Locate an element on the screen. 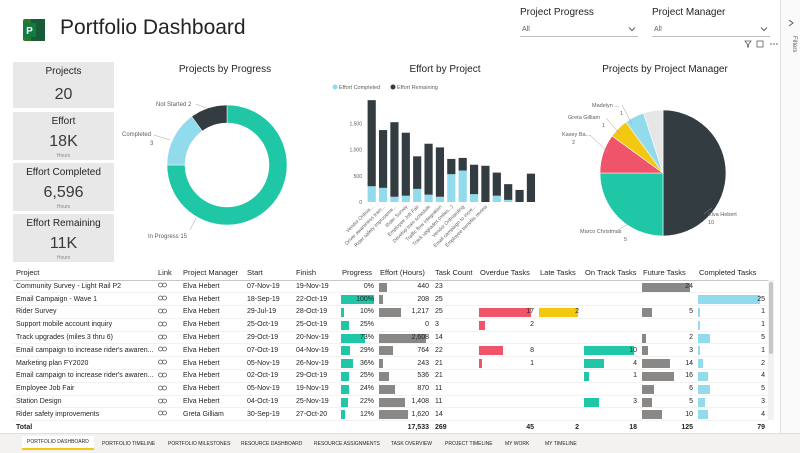 The height and width of the screenshot is (453, 800). svg-text: P is located at coordinates (29, 31).